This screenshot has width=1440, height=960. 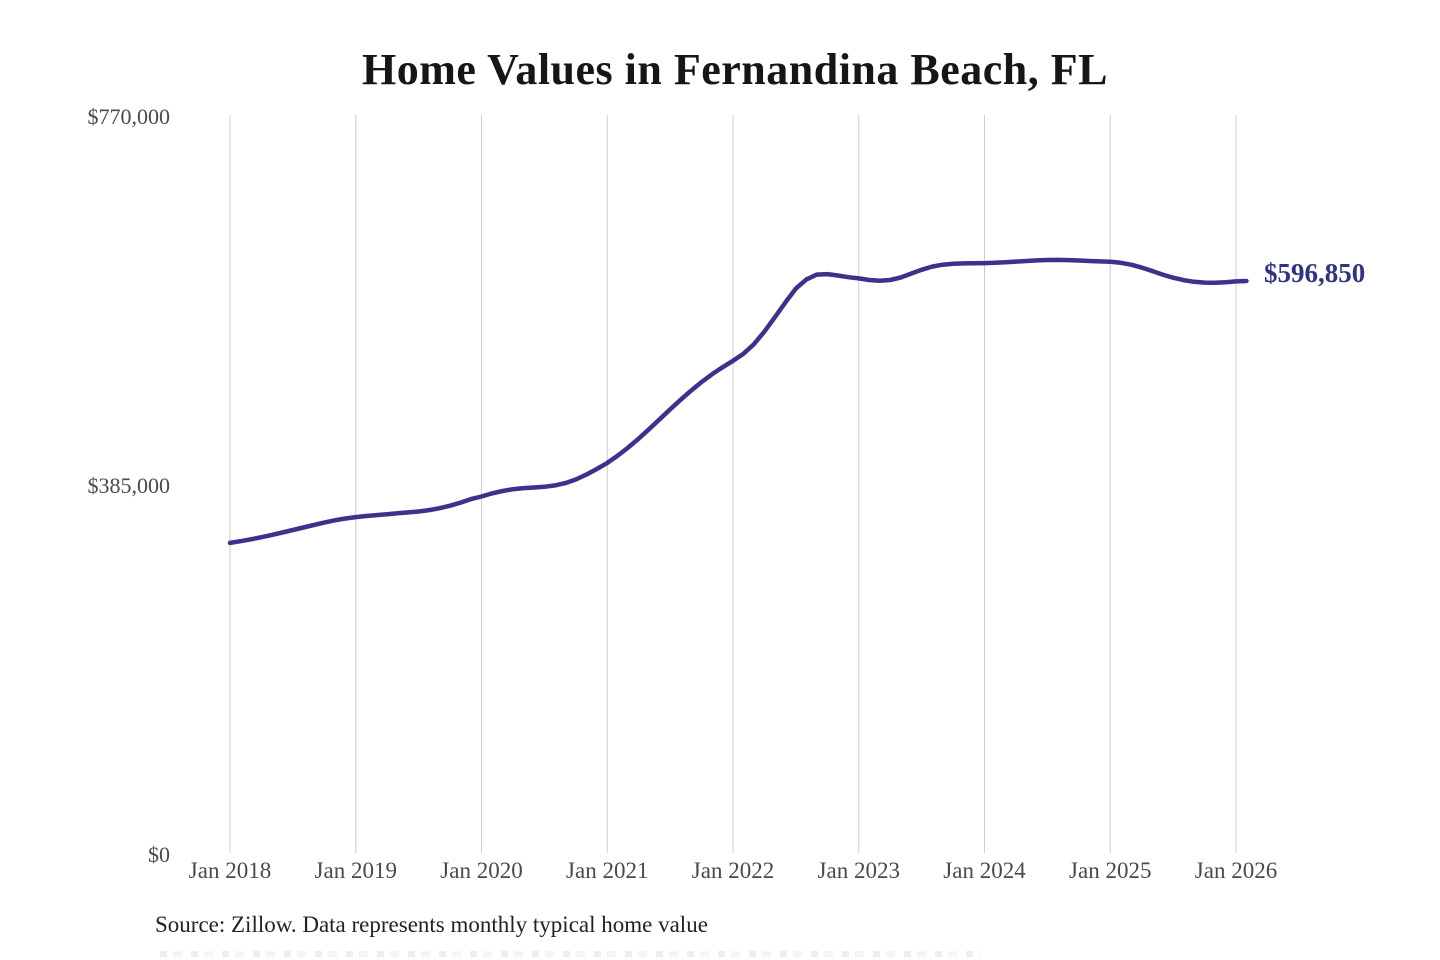 I want to click on y-axis-tick-label: $385,000, so click(x=129, y=485).